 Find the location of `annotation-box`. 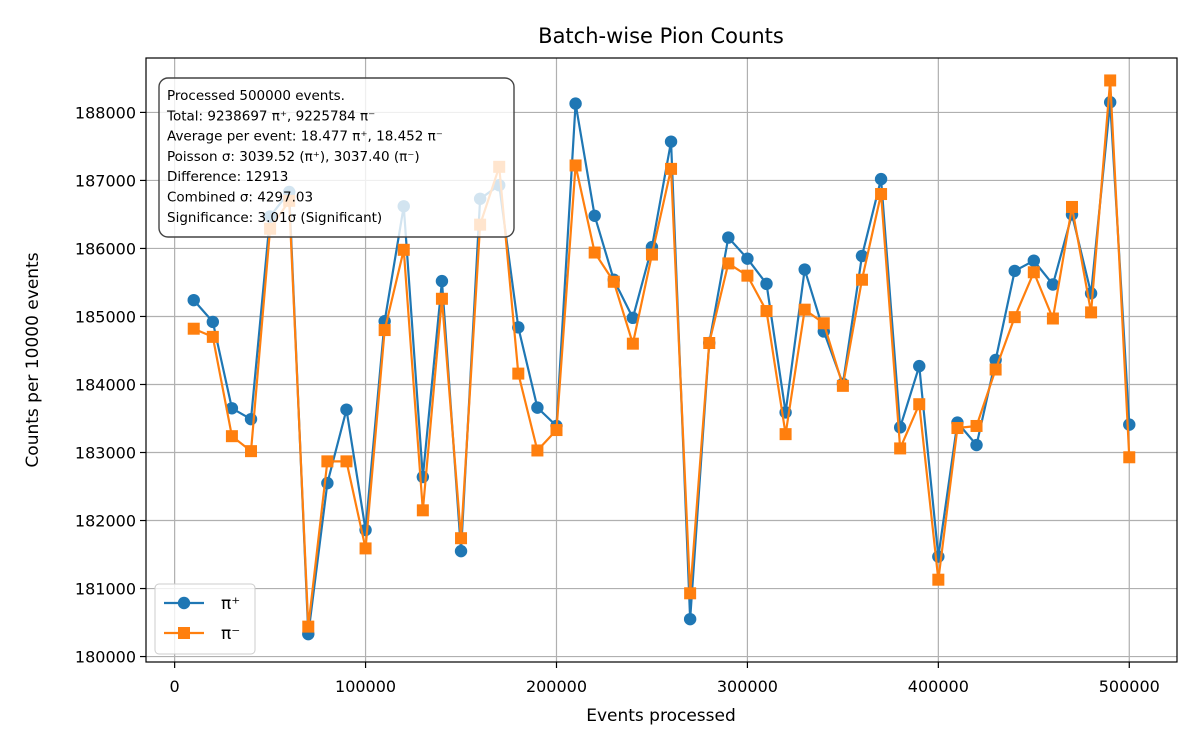

annotation-box is located at coordinates (336, 157).